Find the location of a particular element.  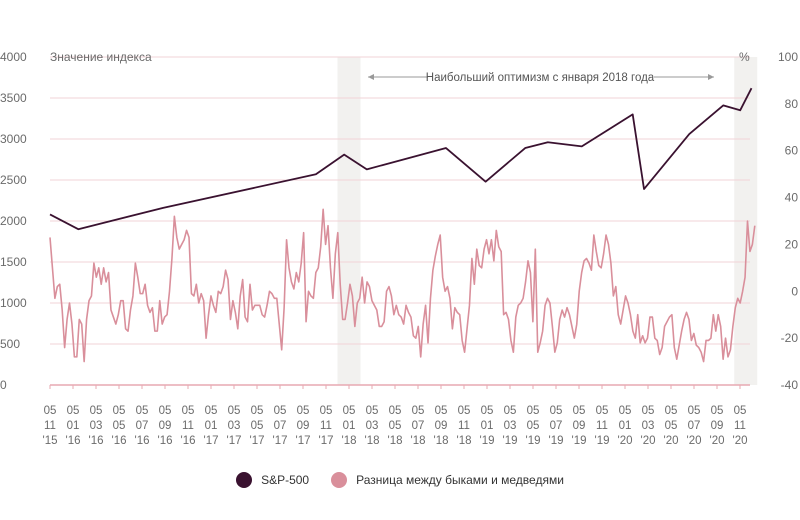

x-tick-label: '15 is located at coordinates (50, 441).